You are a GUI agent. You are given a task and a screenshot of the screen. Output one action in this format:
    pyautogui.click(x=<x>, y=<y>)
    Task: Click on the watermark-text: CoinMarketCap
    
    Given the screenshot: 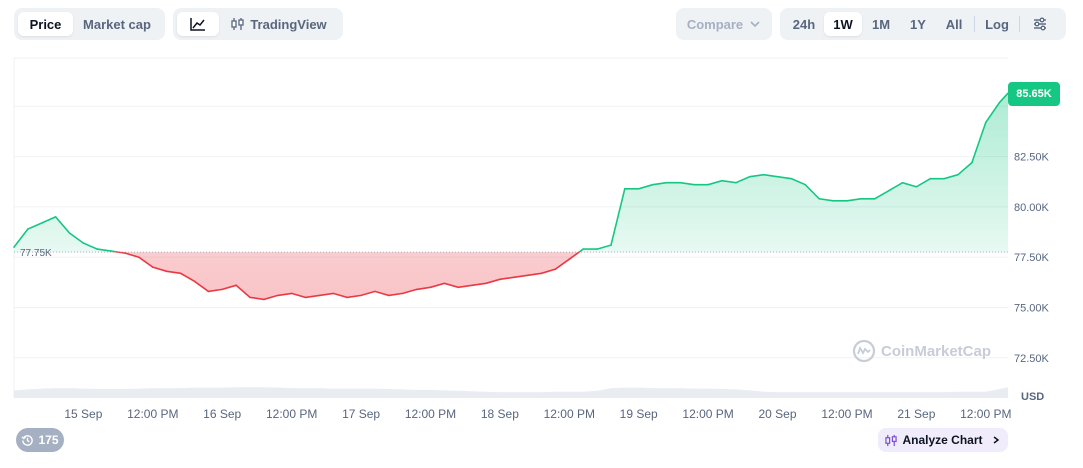 What is the action you would take?
    pyautogui.click(x=936, y=351)
    